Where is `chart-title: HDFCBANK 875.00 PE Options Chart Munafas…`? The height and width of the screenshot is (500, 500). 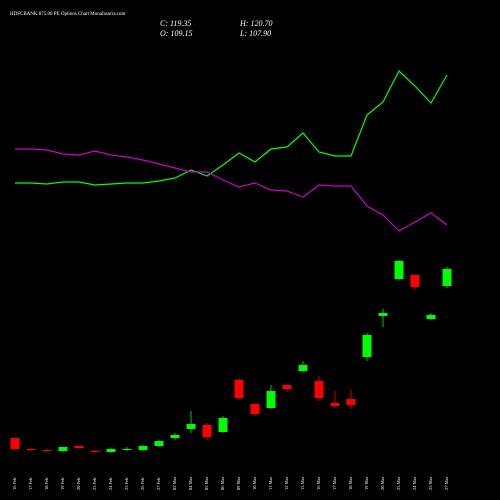 chart-title: HDFCBANK 875.00 PE Options Chart Munafas… is located at coordinates (68, 14).